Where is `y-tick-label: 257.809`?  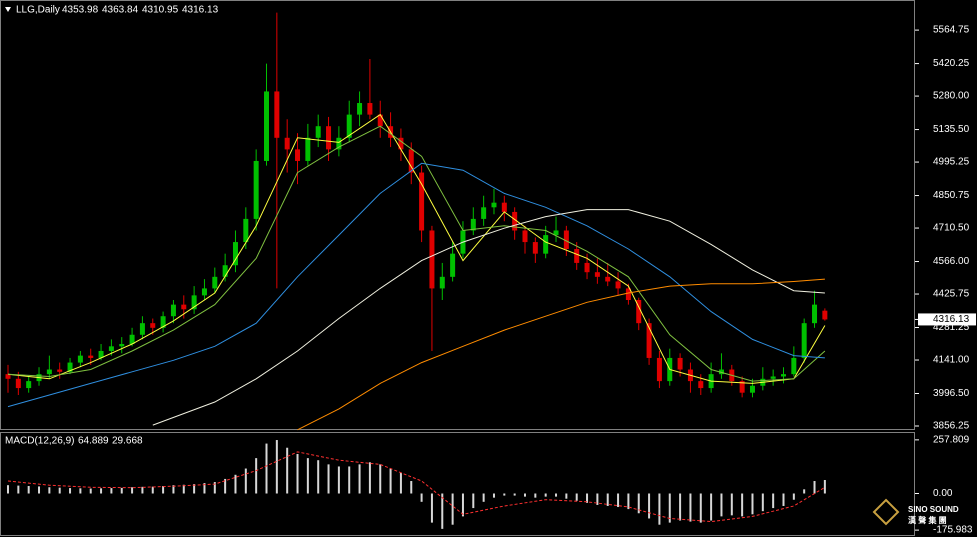
y-tick-label: 257.809 is located at coordinates (951, 440).